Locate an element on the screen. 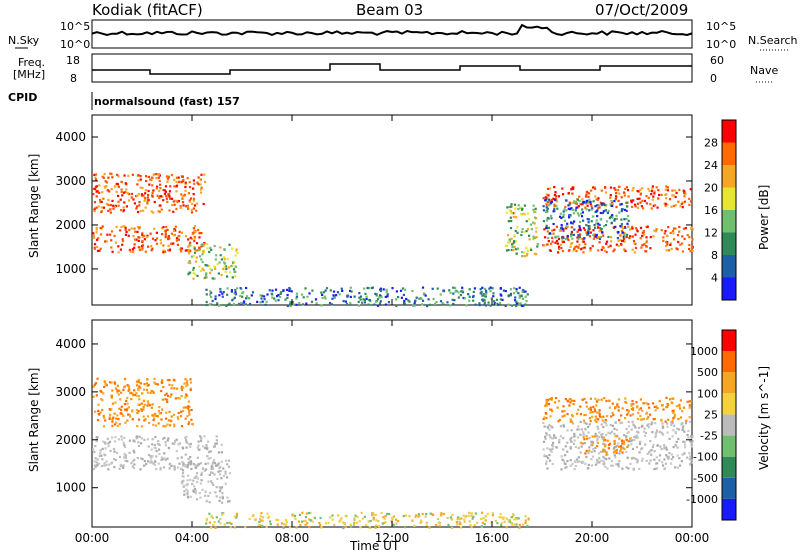 The height and width of the screenshot is (554, 800). cpid-value: normalsound (fast) 157 is located at coordinates (167, 101).